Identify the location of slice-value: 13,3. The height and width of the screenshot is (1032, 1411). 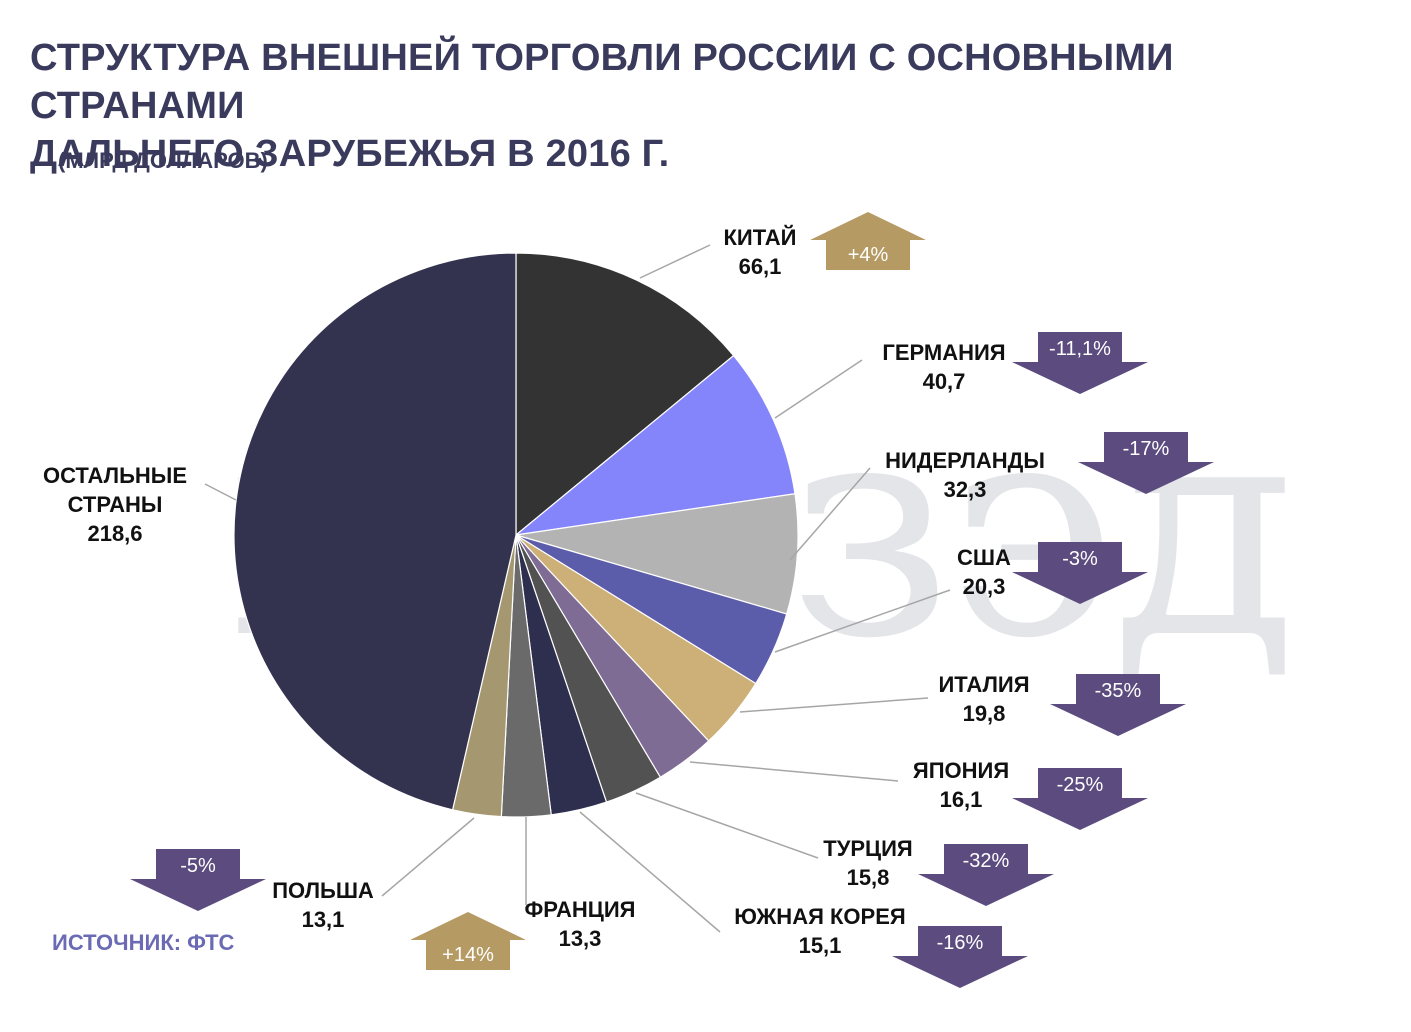
(580, 938).